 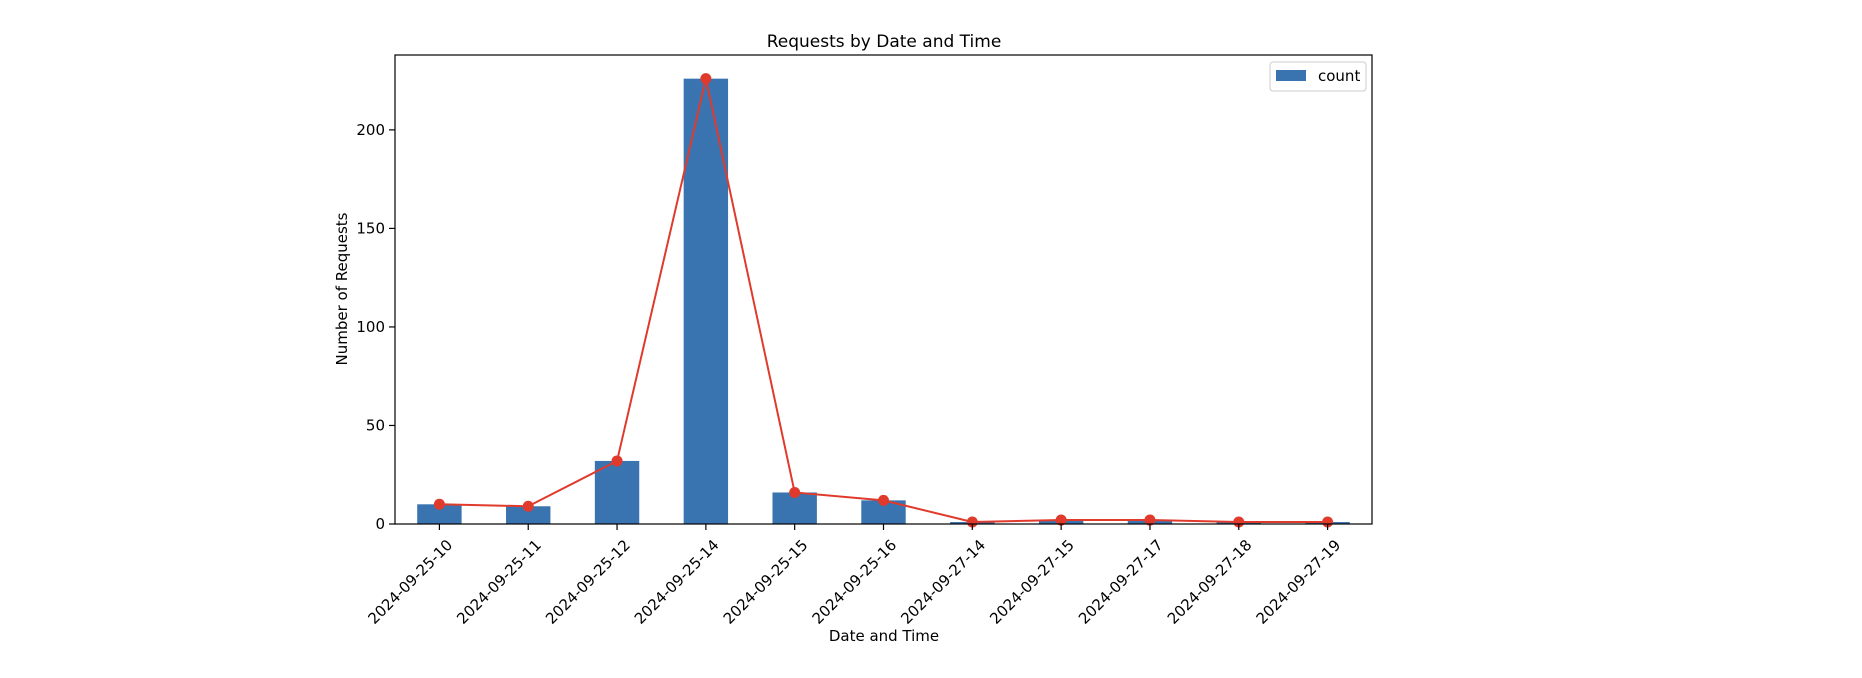 I want to click on legend-box, so click(x=1318, y=76).